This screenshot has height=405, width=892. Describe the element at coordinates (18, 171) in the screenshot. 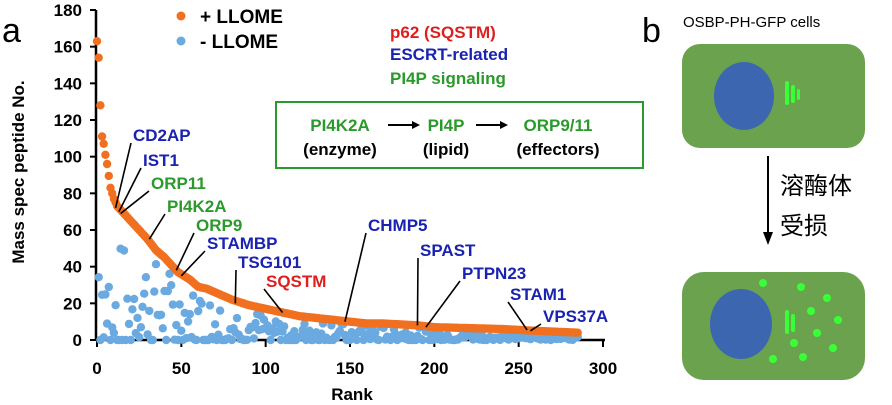

I see `y-axis-title: Mass spec peptide No.` at that location.